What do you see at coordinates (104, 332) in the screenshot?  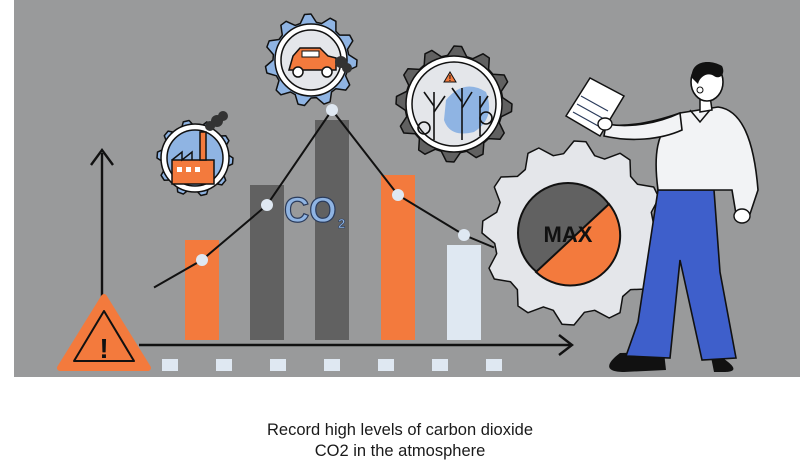 I see `warning-icon: !` at bounding box center [104, 332].